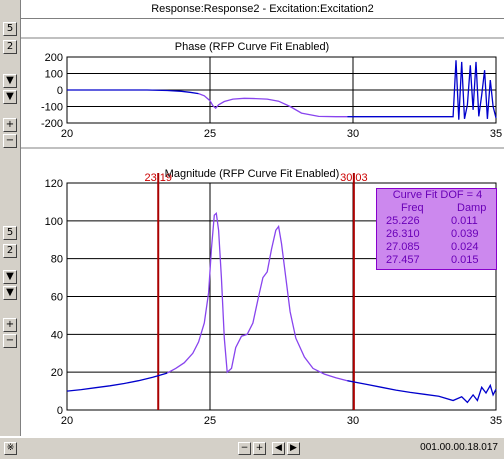  I want to click on phase-y-tick-label: -100, so click(52, 108).